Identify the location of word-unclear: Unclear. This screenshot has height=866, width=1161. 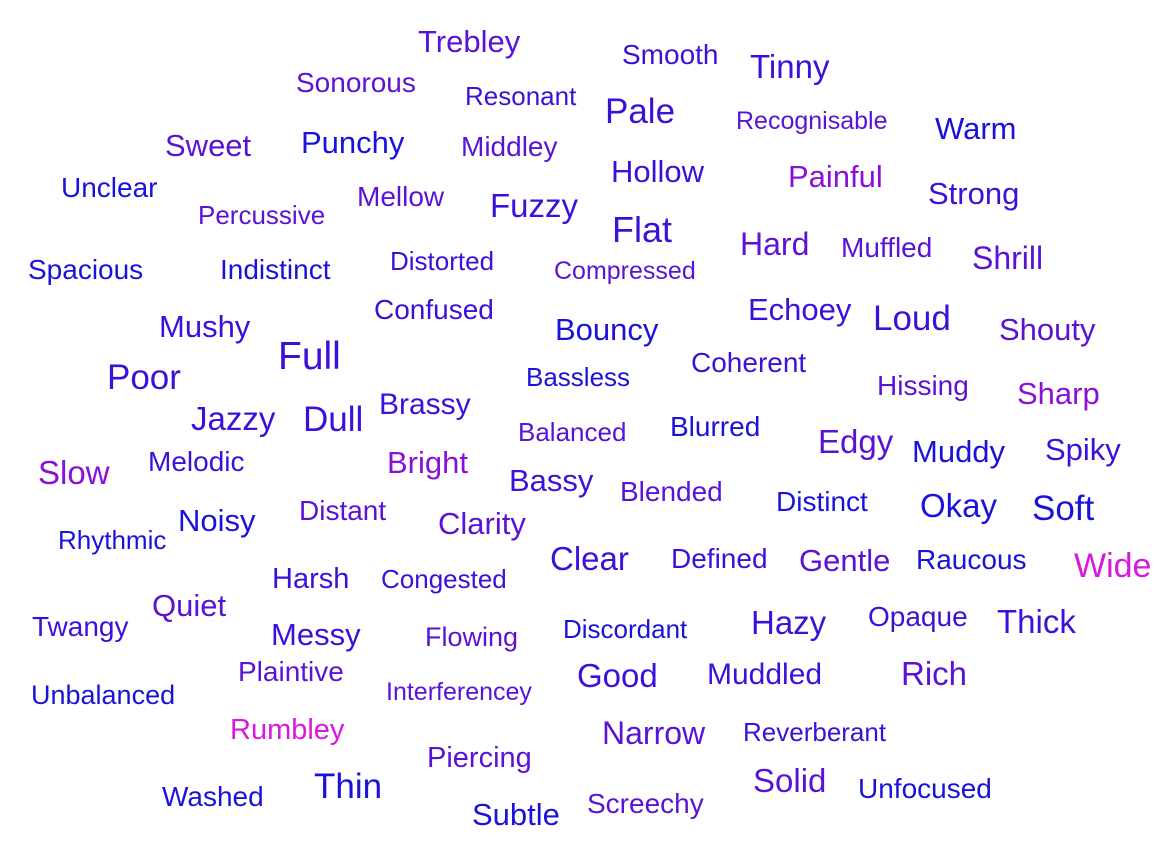
(109, 187).